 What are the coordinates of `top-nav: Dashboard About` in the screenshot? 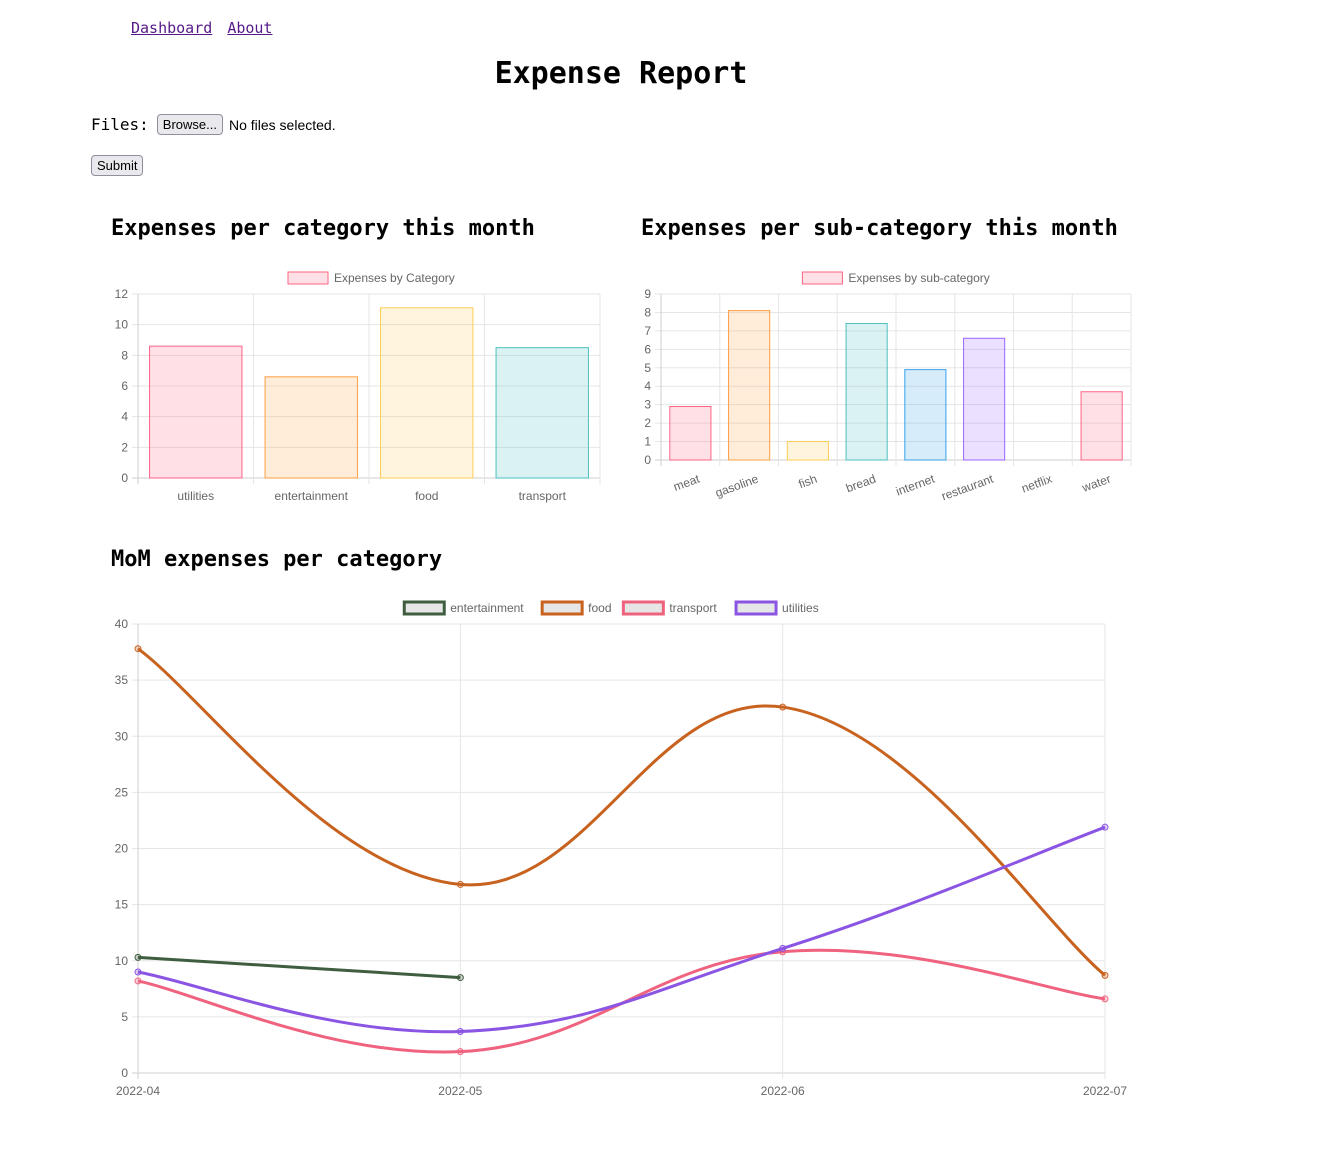 It's located at (204, 28).